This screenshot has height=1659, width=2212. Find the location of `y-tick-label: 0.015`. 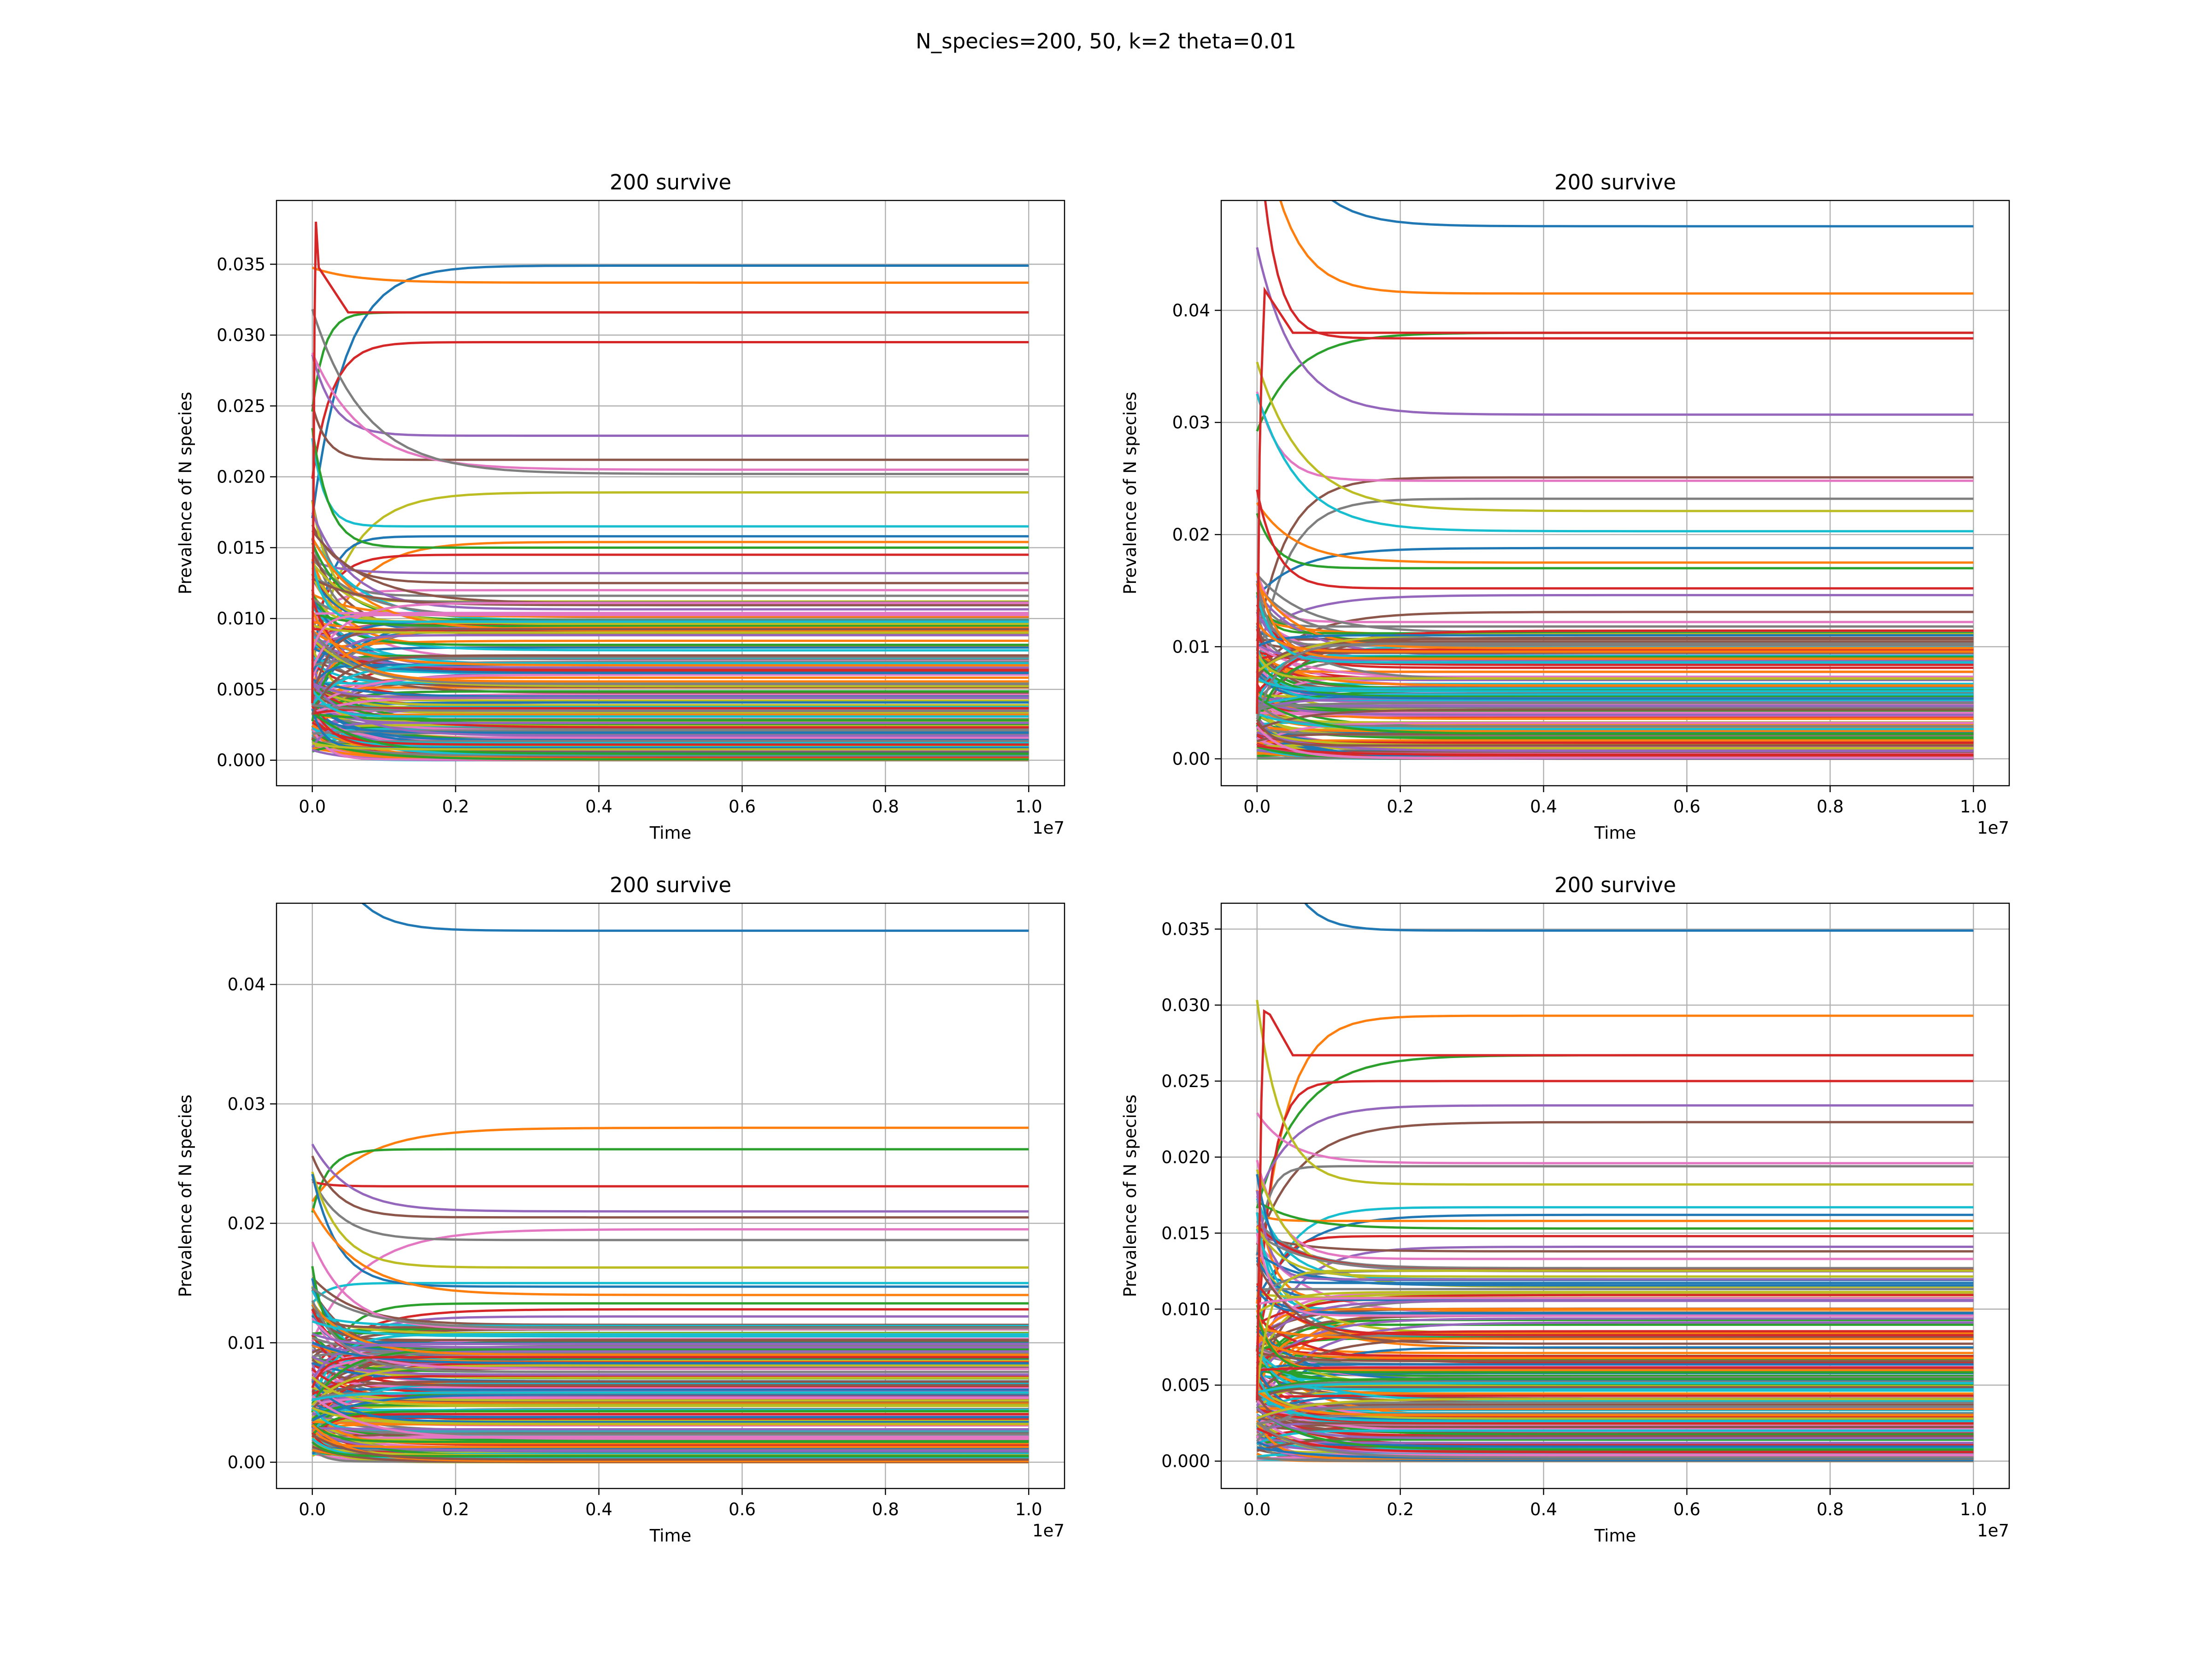

y-tick-label: 0.015 is located at coordinates (1185, 1233).